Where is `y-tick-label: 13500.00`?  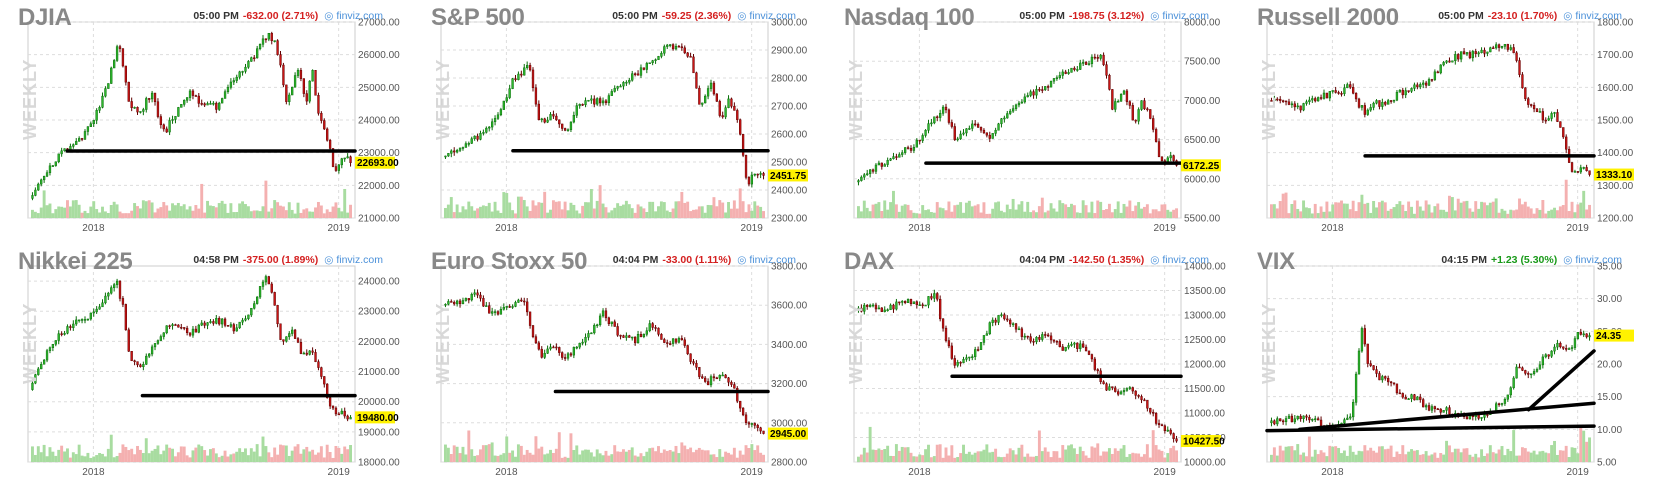 y-tick-label: 13500.00 is located at coordinates (1205, 291).